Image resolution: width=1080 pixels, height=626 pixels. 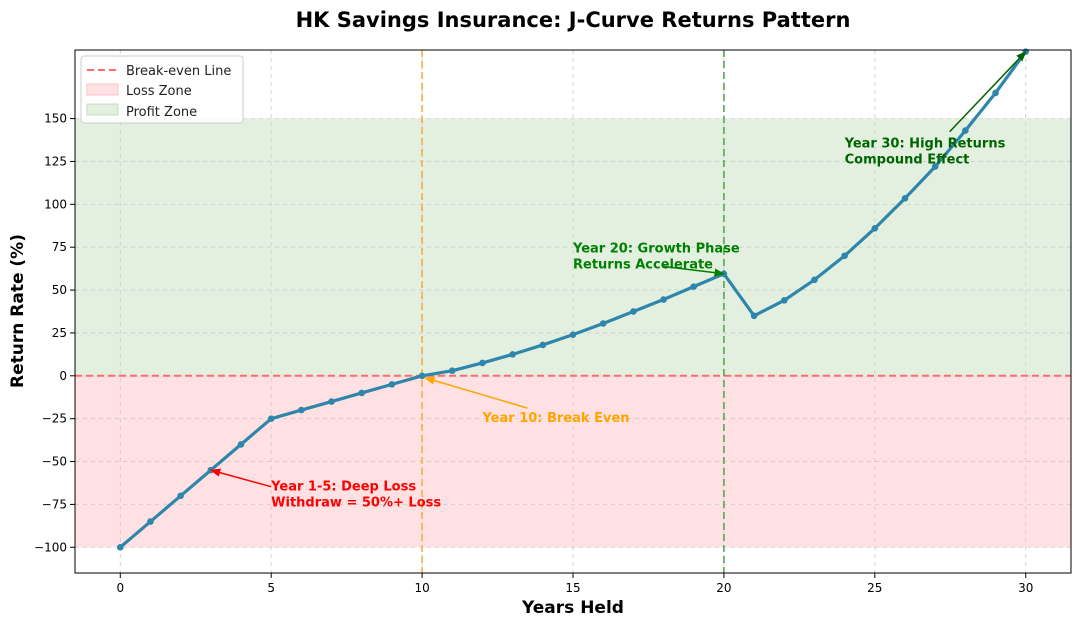 I want to click on legend: Break-even Line Loss Zone Profit Zone, so click(x=162, y=89).